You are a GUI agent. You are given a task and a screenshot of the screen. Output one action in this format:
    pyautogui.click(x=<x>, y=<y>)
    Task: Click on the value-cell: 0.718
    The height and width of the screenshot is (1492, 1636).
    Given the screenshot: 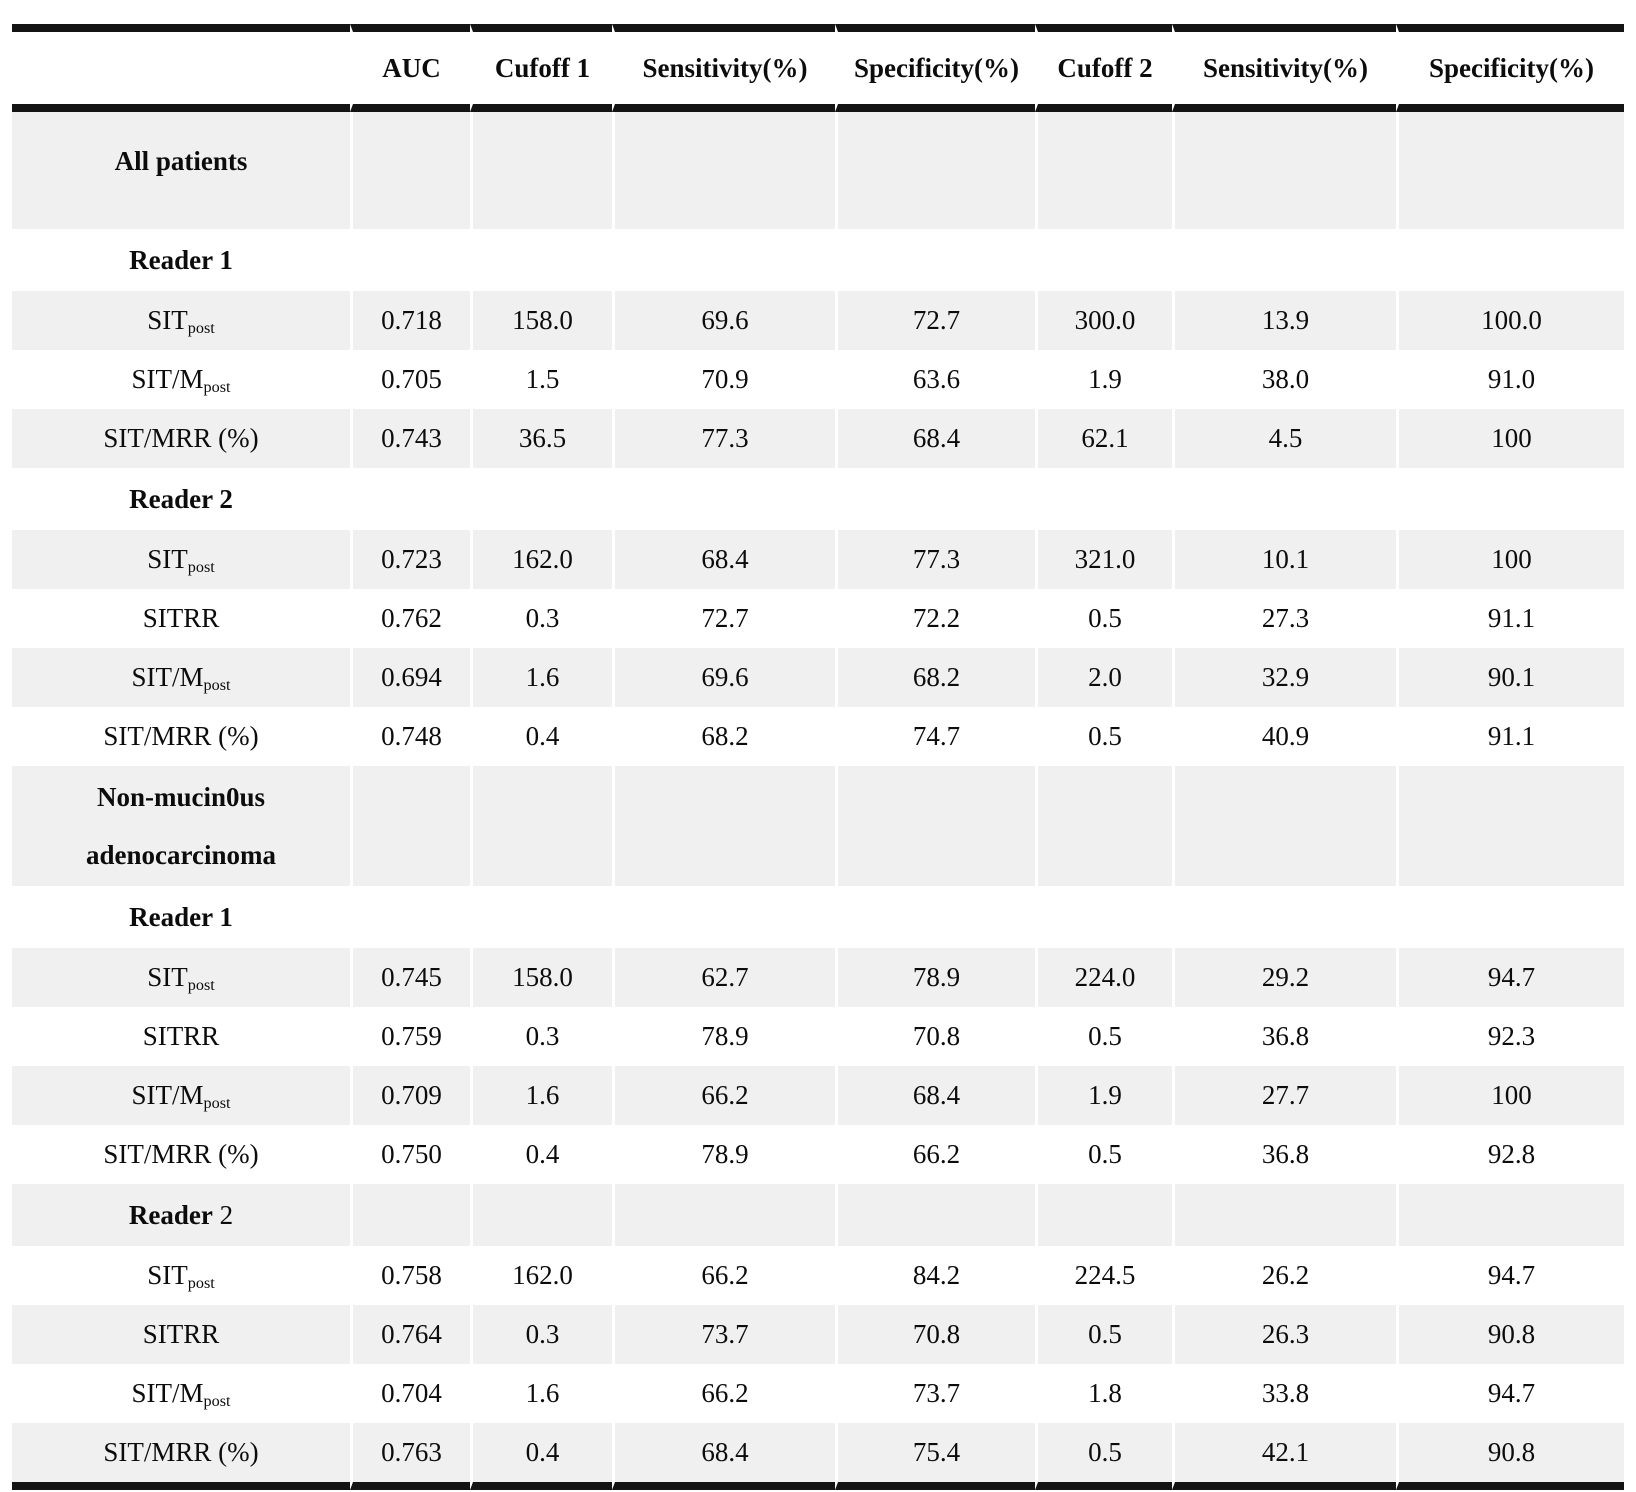 What is the action you would take?
    pyautogui.click(x=410, y=320)
    